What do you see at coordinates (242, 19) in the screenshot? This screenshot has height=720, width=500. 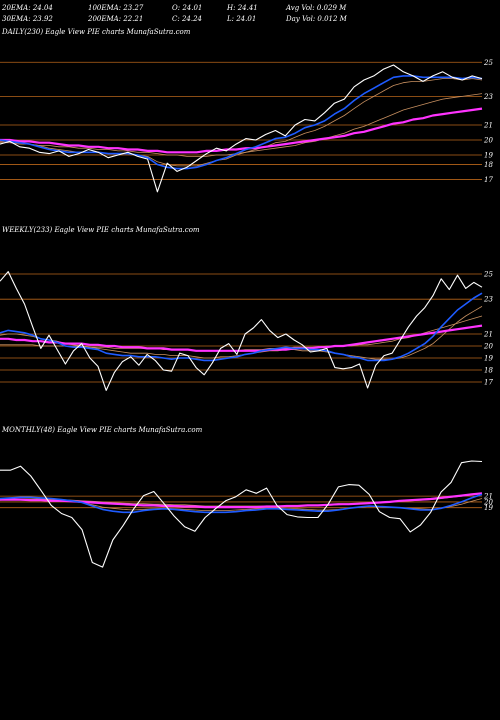 I see `header-low: L: 24.01` at bounding box center [242, 19].